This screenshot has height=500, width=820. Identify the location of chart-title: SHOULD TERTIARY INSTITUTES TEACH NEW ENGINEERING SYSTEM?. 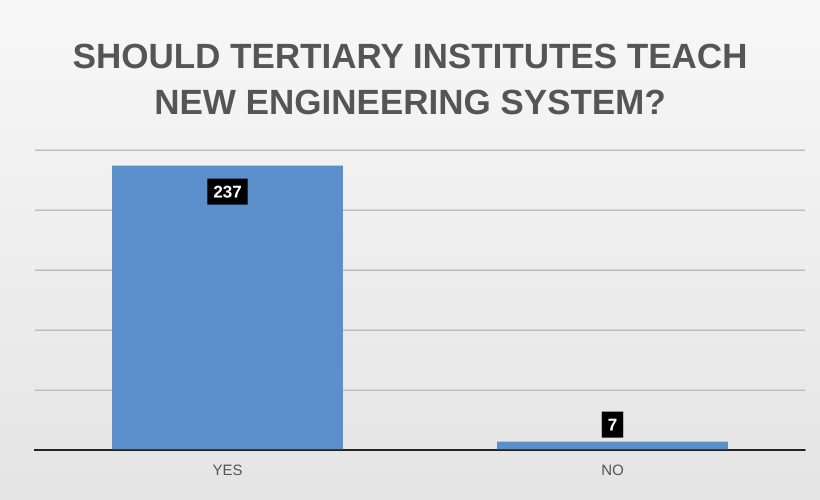
(410, 80).